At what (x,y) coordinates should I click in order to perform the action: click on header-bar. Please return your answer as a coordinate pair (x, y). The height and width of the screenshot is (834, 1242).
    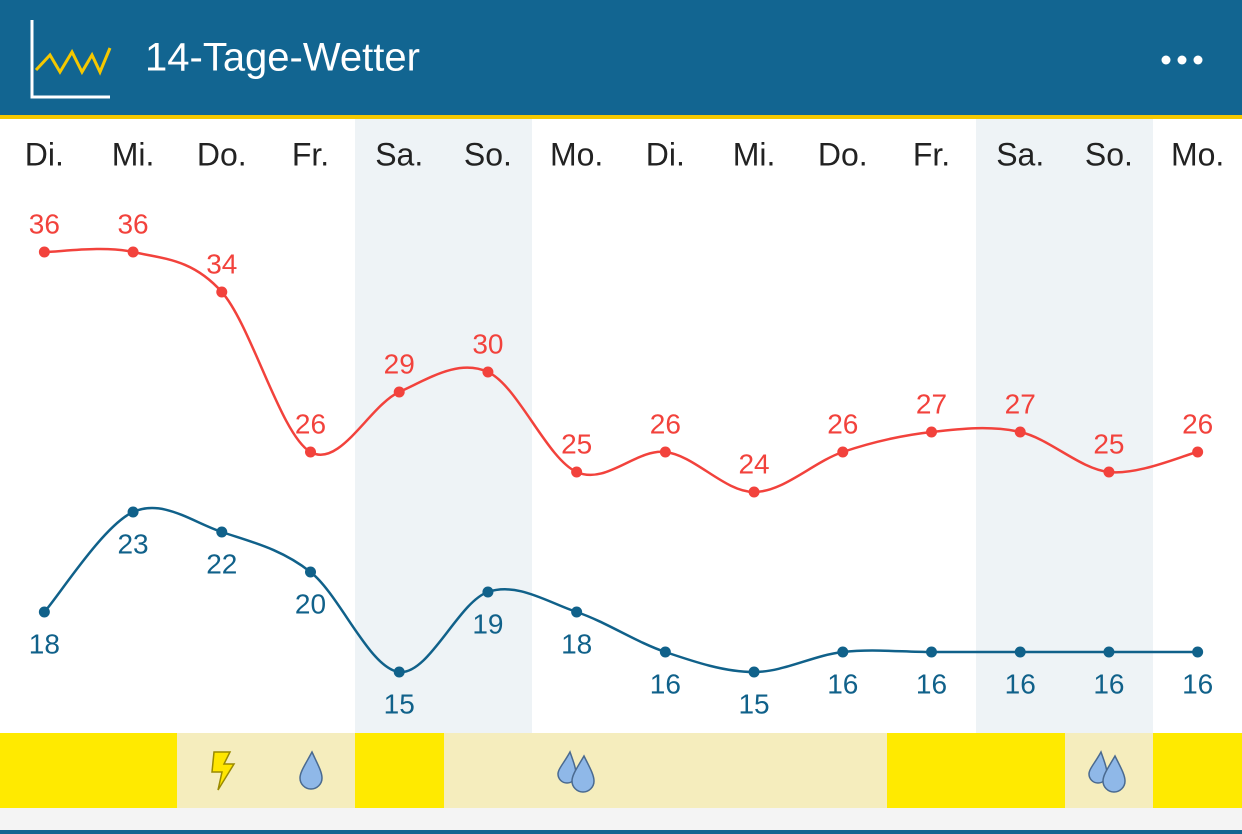
    Looking at the image, I should click on (621, 57).